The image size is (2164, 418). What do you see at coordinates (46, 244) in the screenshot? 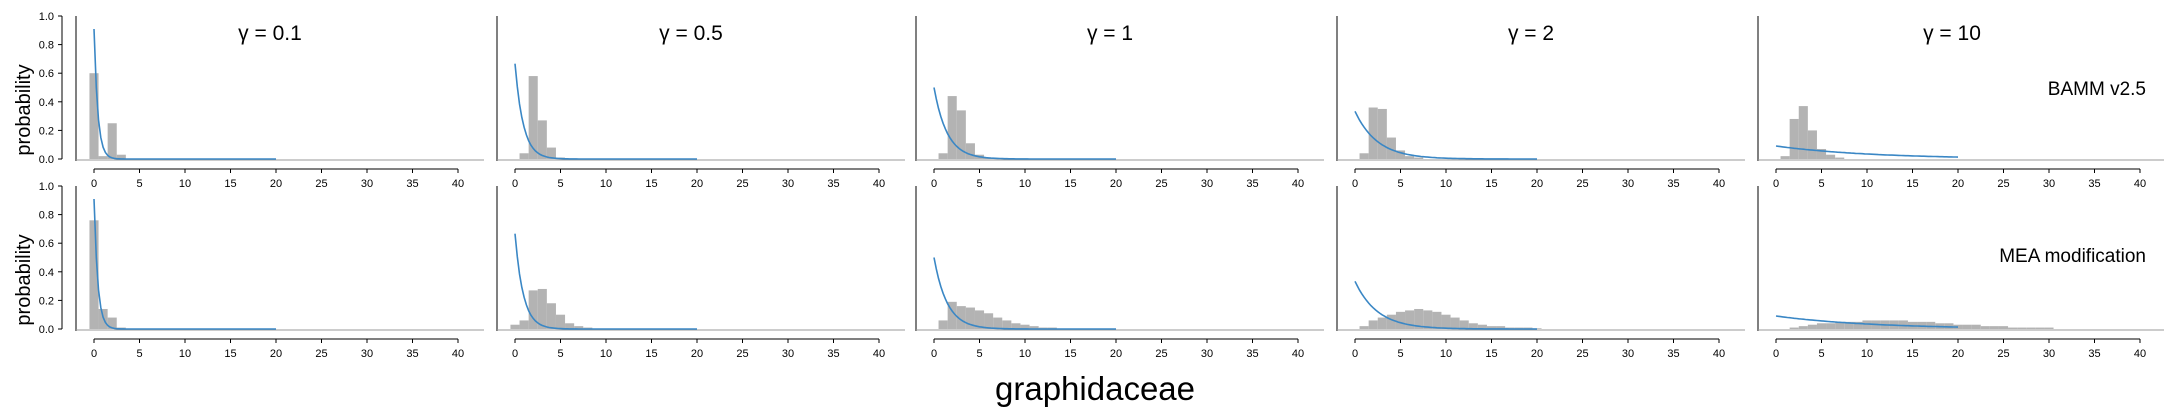
I see `y-tick-label: 0.6` at bounding box center [46, 244].